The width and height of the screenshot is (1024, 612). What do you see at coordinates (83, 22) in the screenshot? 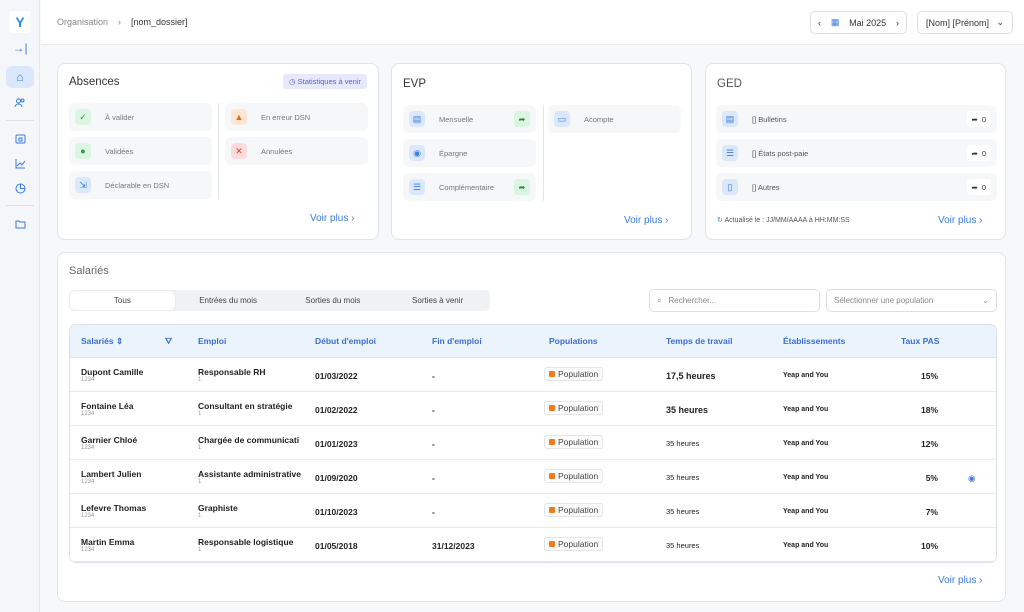
I see `breadcrumb-organisation: Organisation` at bounding box center [83, 22].